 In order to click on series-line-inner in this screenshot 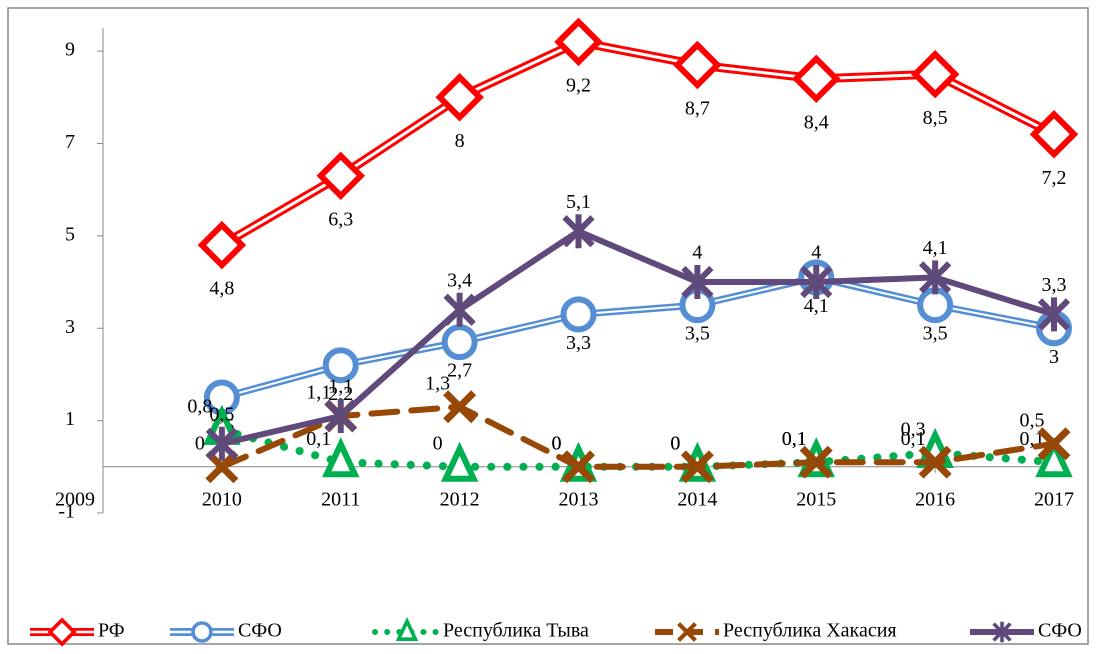, I will do `click(638, 337)`.